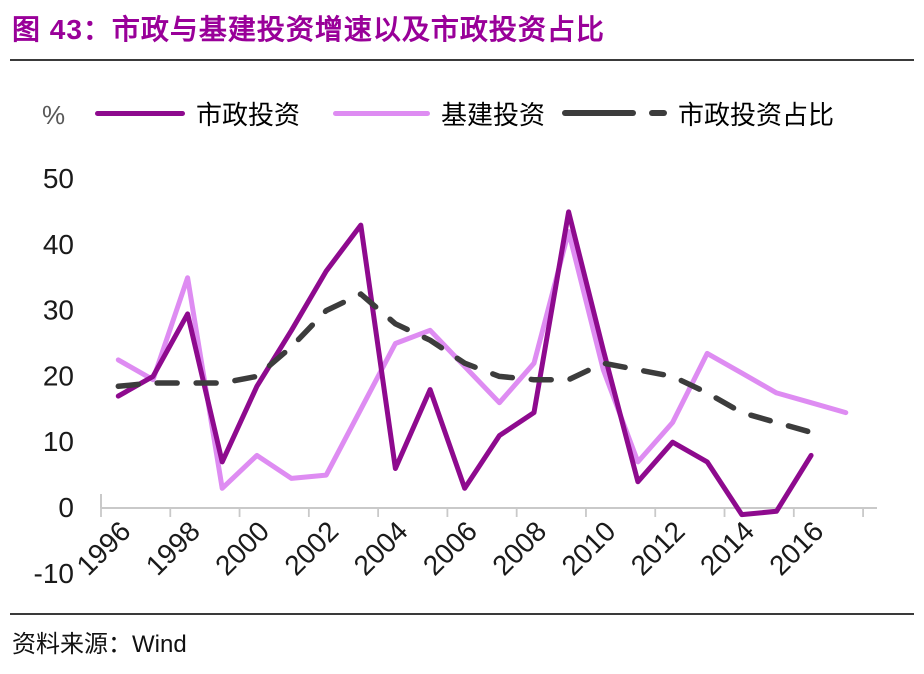 This screenshot has width=924, height=674. I want to click on x-axis-year-label: 2006, so click(450, 548).